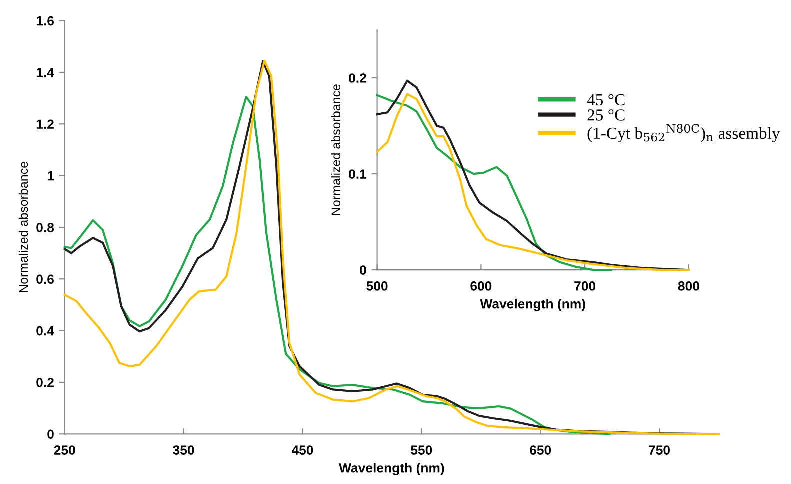 The image size is (791, 484). I want to click on x-tick-label: 500, so click(377, 286).